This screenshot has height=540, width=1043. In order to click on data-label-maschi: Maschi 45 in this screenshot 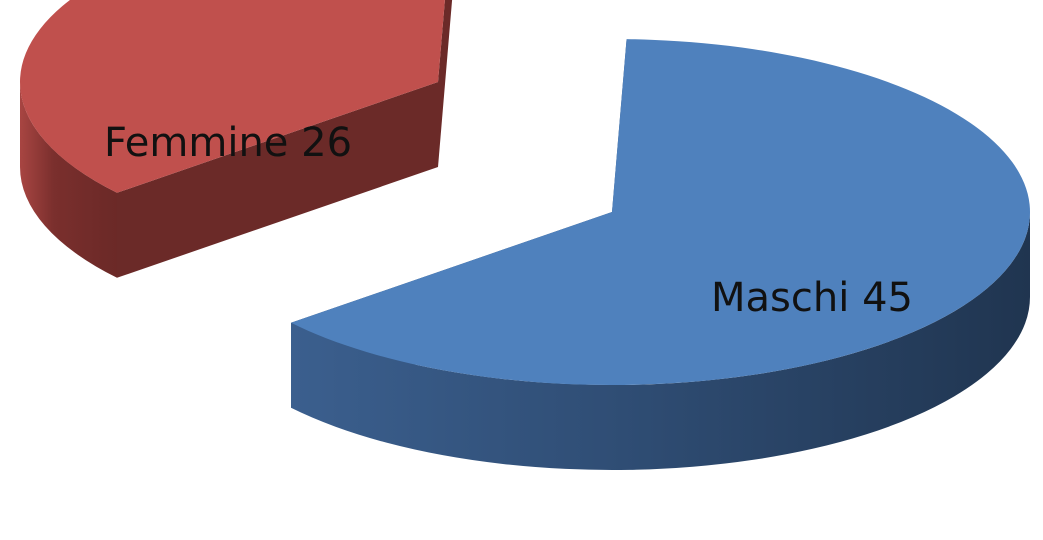, I will do `click(812, 298)`.